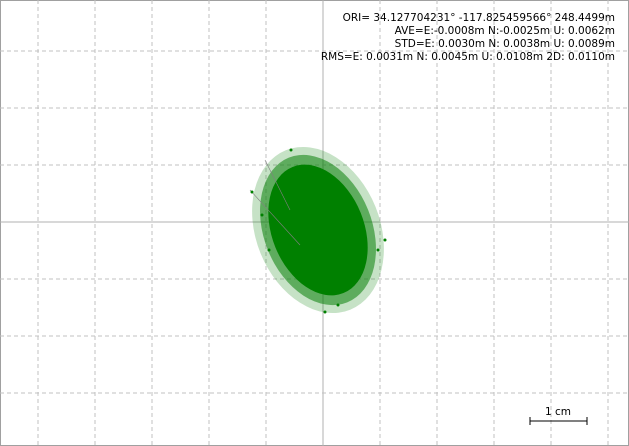 The width and height of the screenshot is (629, 446). What do you see at coordinates (505, 44) in the screenshot?
I see `stat-line: STD=E: 0.0030m N: 0.0038m U: 0.0089m` at bounding box center [505, 44].